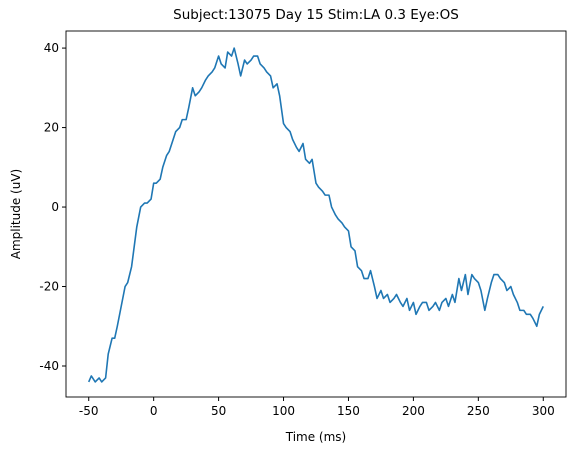  Describe the element at coordinates (51, 48) in the screenshot. I see `y-tick-label: 40` at that location.